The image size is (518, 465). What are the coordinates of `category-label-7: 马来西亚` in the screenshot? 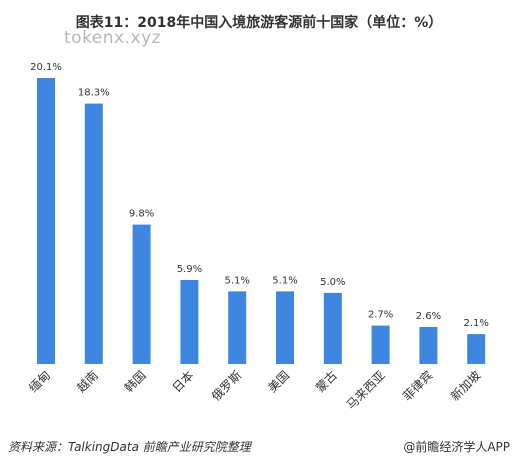 It's located at (366, 390).